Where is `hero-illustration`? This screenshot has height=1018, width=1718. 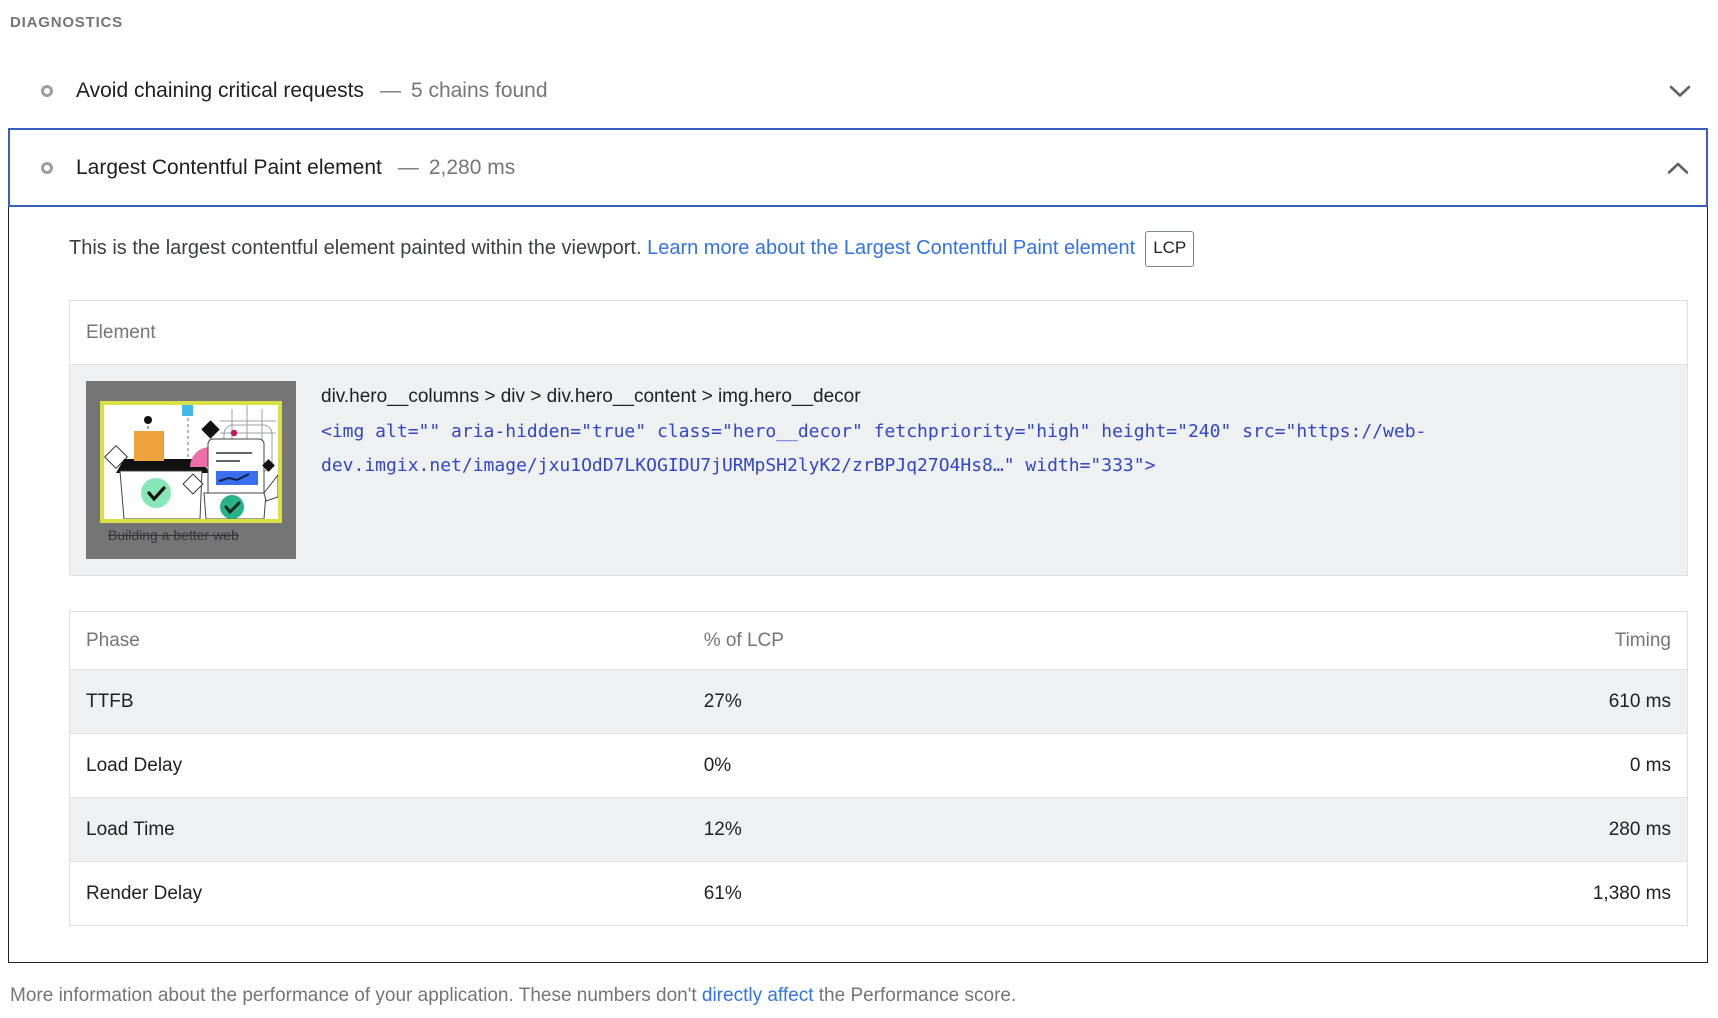 hero-illustration is located at coordinates (191, 462).